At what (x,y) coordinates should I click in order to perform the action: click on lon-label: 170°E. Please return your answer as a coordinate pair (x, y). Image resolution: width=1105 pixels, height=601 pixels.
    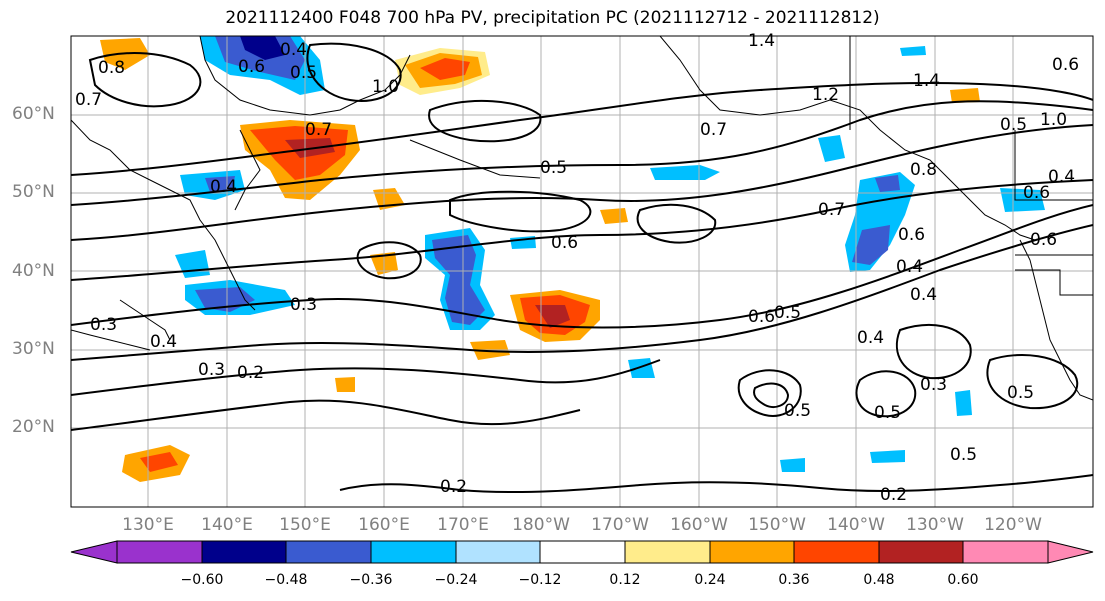
    Looking at the image, I should click on (463, 525).